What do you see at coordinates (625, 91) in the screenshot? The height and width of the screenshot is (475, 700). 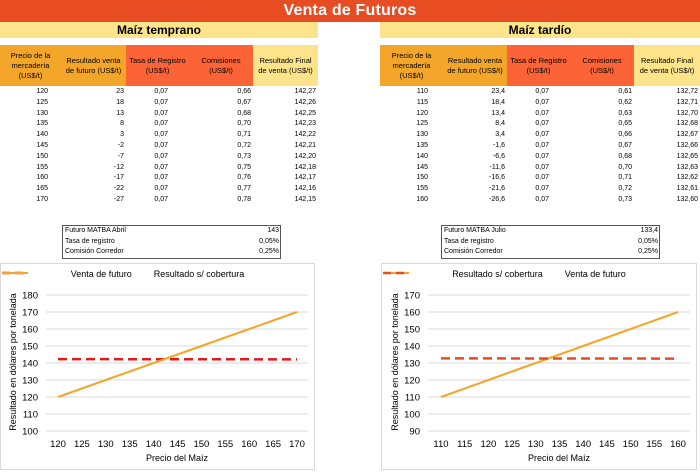 I see `table-cell: 0,61` at bounding box center [625, 91].